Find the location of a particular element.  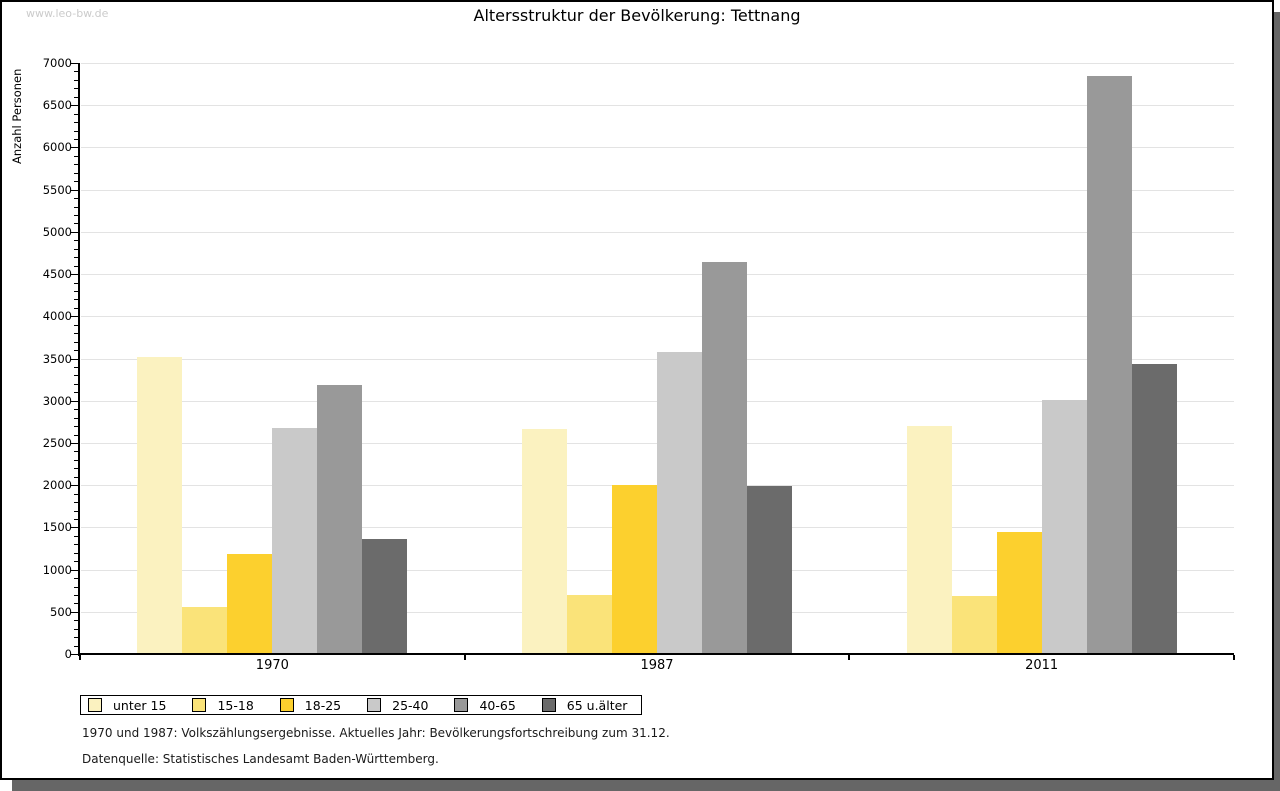

legend-item: 18-25 is located at coordinates (310, 705).